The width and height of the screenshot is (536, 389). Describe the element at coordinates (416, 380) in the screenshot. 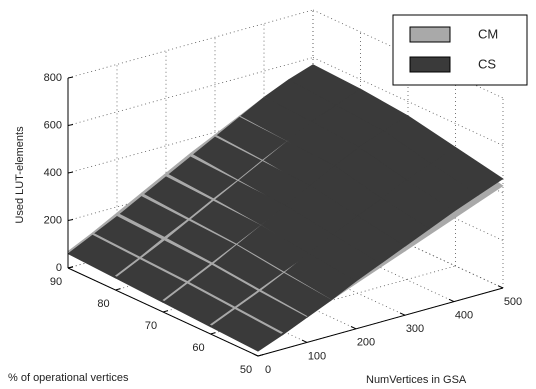

I see `x-axis-label: NumVertices in GSA` at that location.